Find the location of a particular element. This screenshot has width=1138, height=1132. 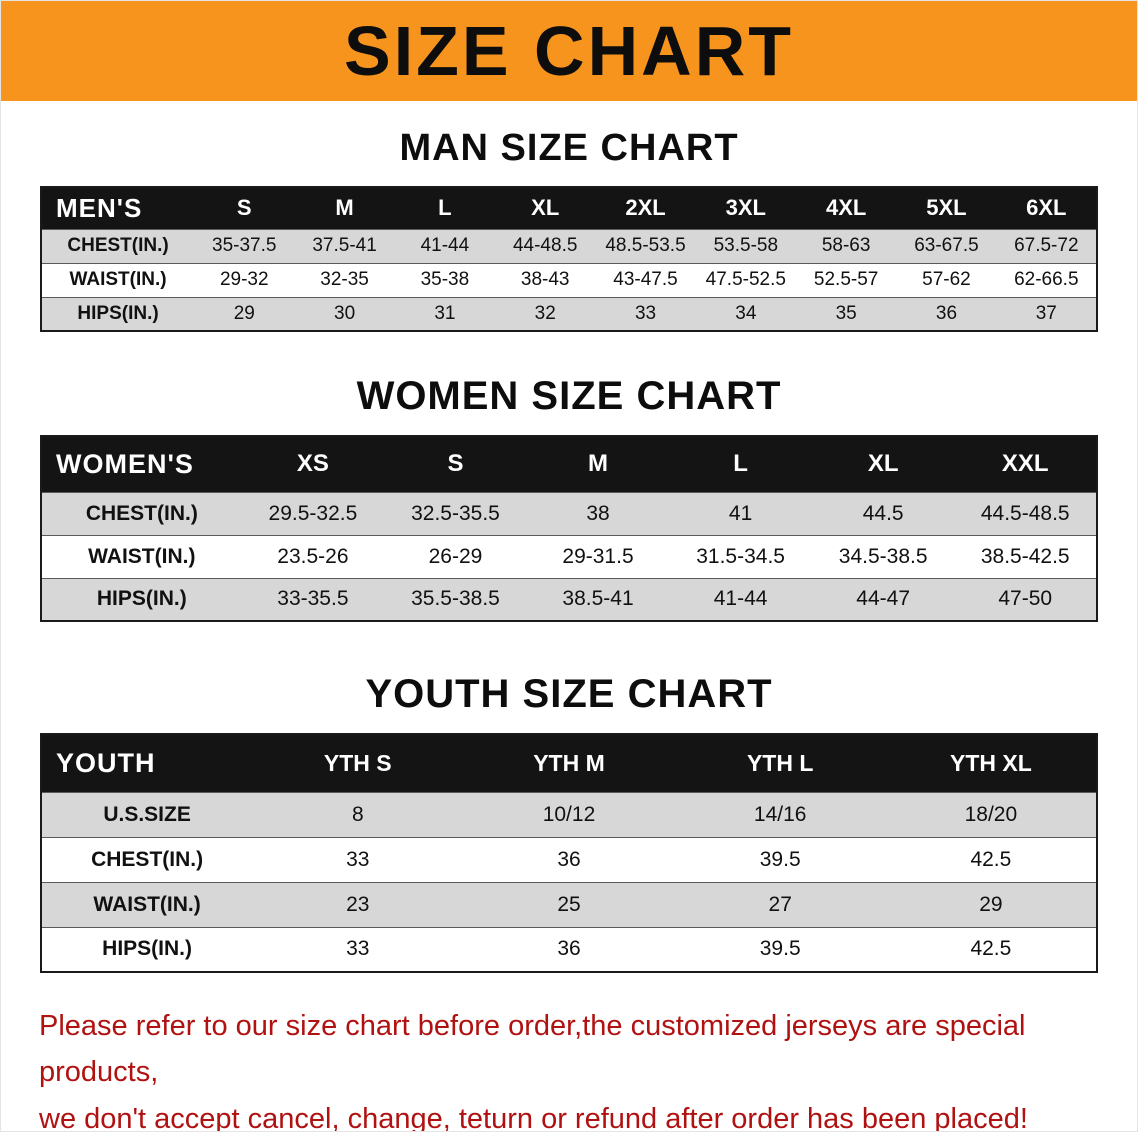

table-row: CHEST(IN.) 33 36 39.5 42.5 is located at coordinates (569, 859).